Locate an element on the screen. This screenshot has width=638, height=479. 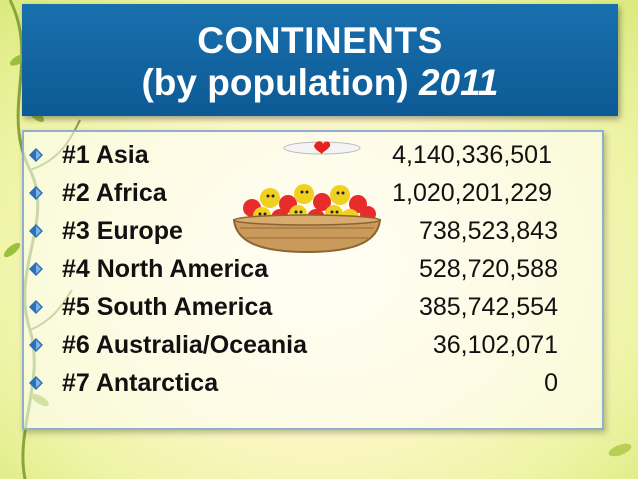
subtitle-text: (by population) is located at coordinates (275, 82).